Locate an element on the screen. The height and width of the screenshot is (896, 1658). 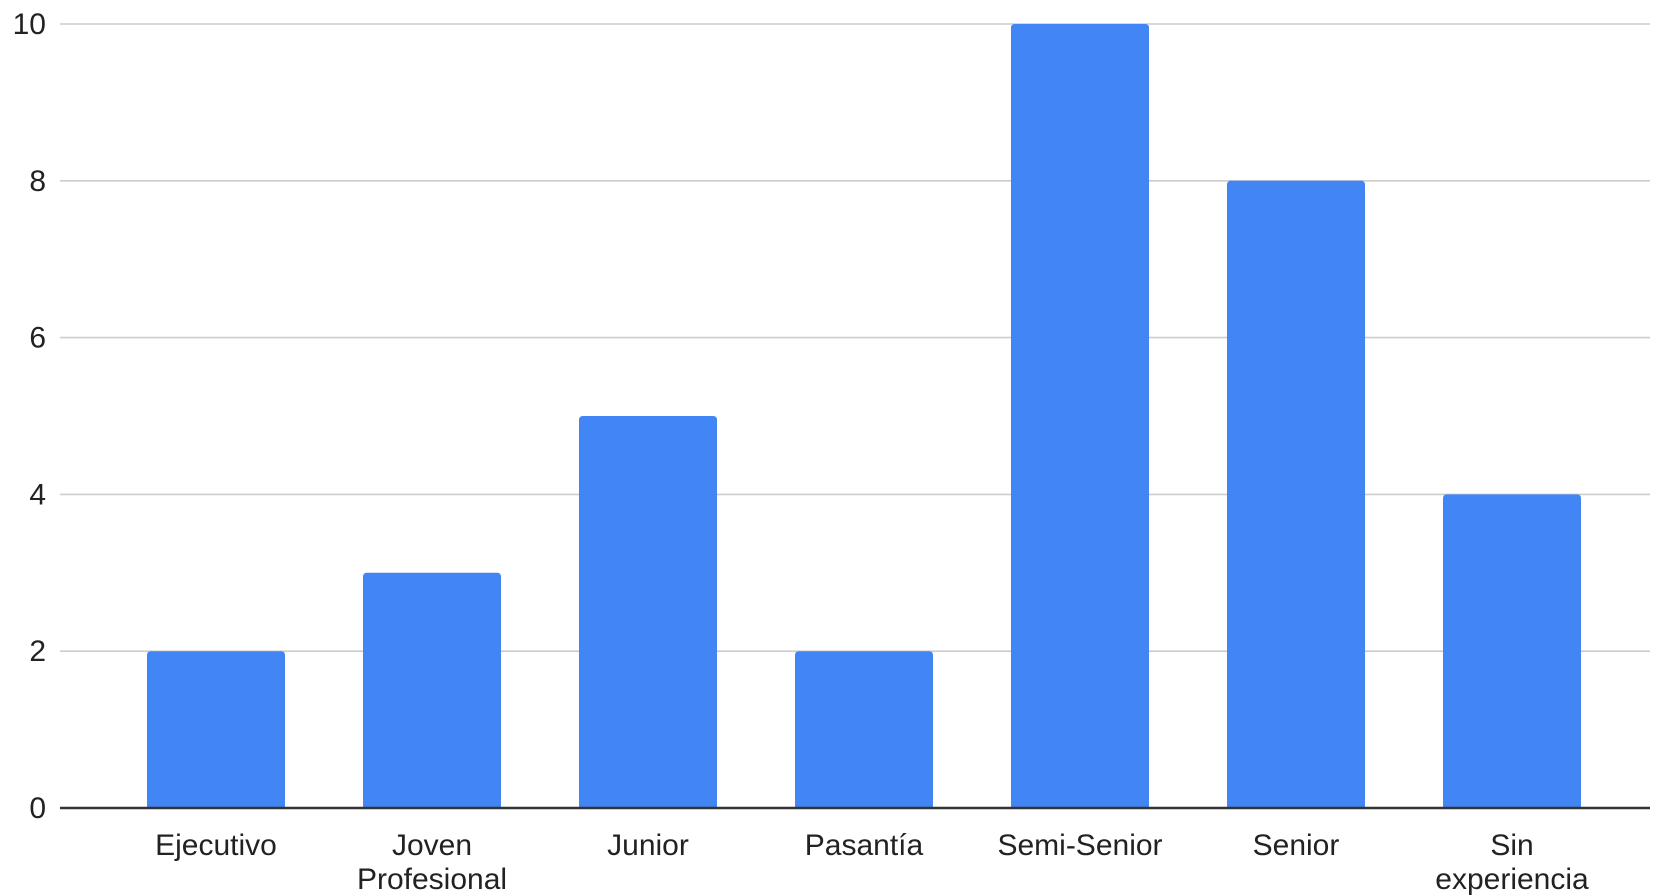
x-tick-label: Sin experiencia is located at coordinates (1512, 862).